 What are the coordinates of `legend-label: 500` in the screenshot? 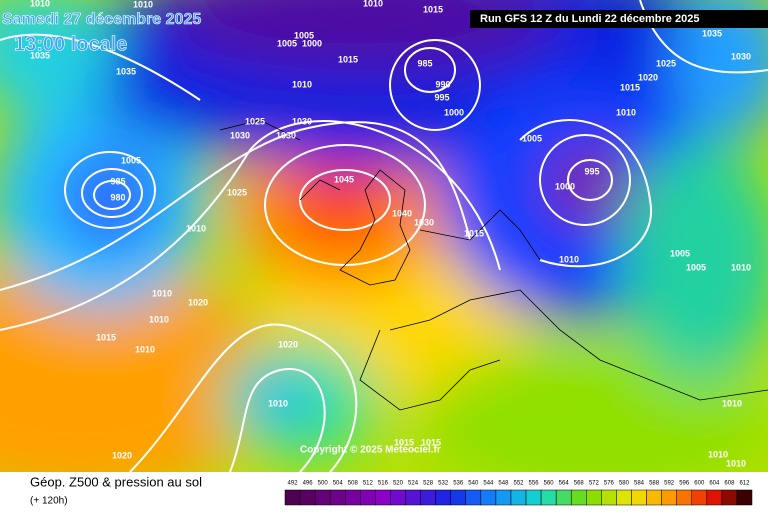 It's located at (323, 484).